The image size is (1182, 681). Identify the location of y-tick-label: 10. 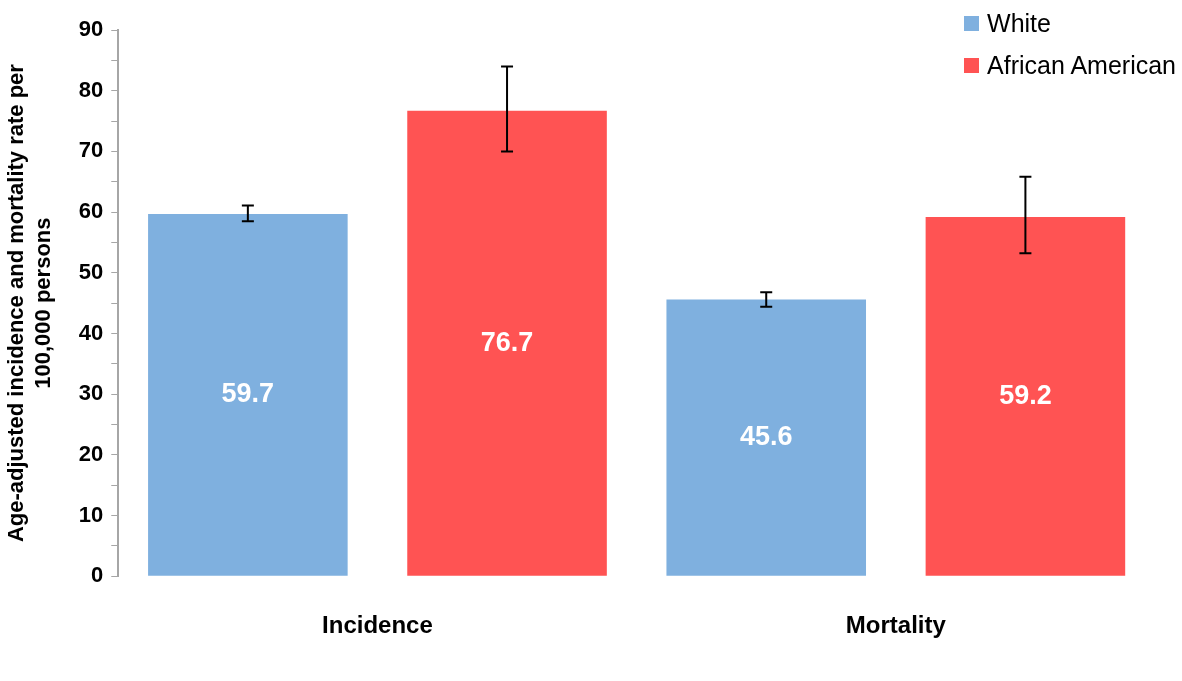
(91, 514).